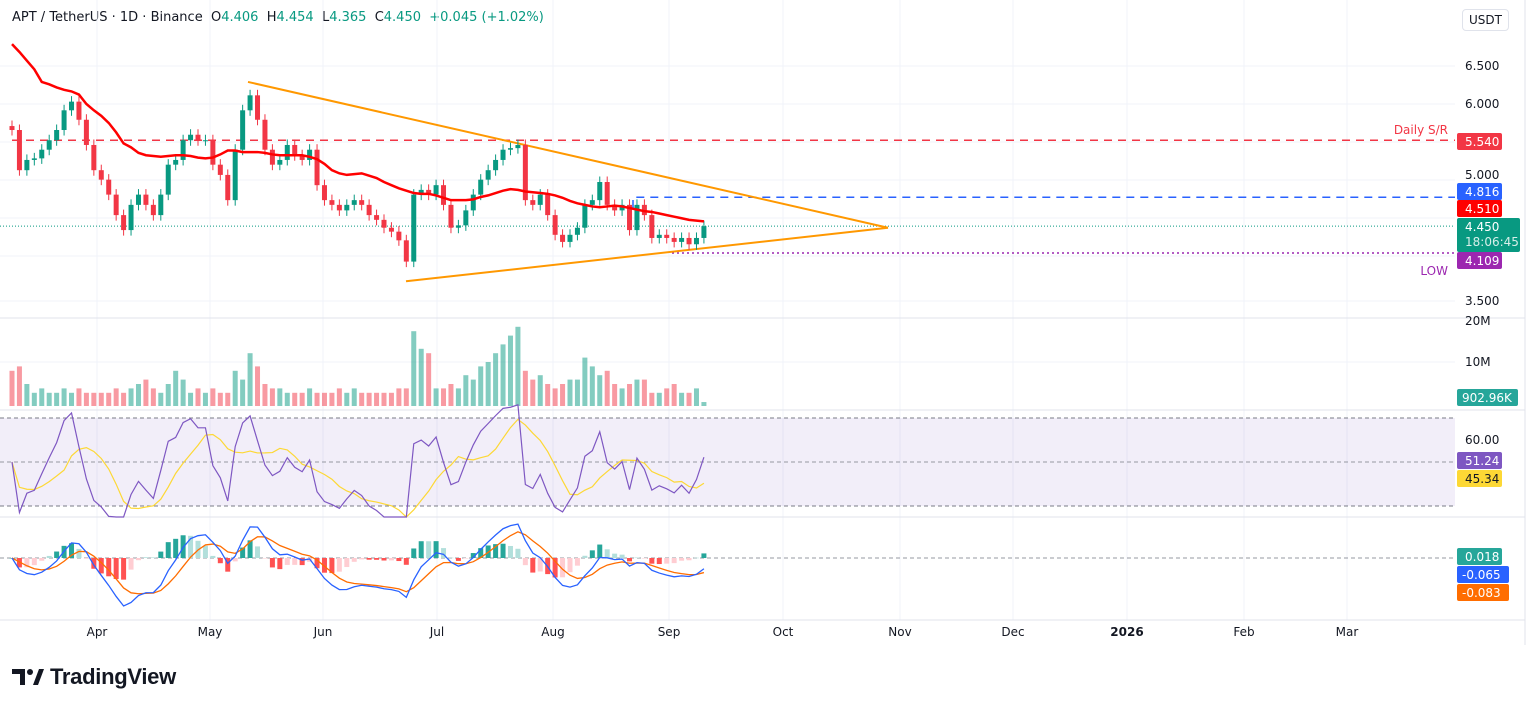  Describe the element at coordinates (1481, 593) in the screenshot. I see `signal-tag: -0.083` at that location.